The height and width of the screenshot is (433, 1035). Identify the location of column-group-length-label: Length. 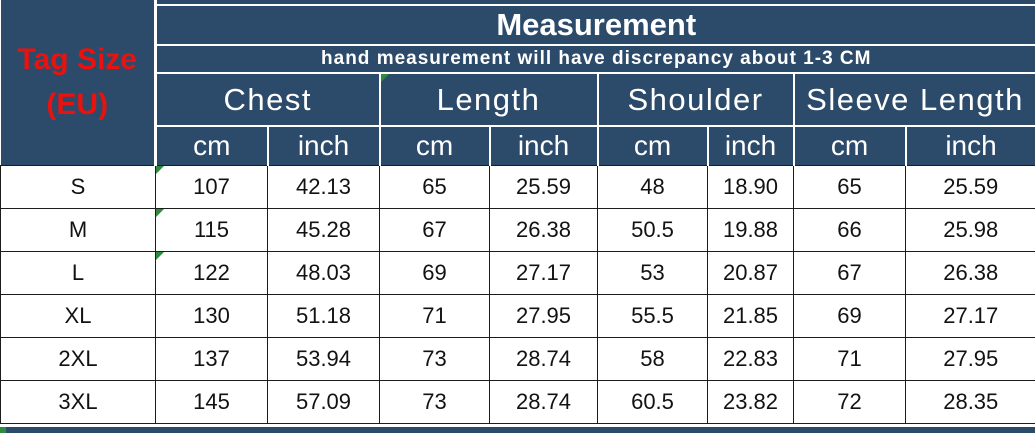
(488, 99).